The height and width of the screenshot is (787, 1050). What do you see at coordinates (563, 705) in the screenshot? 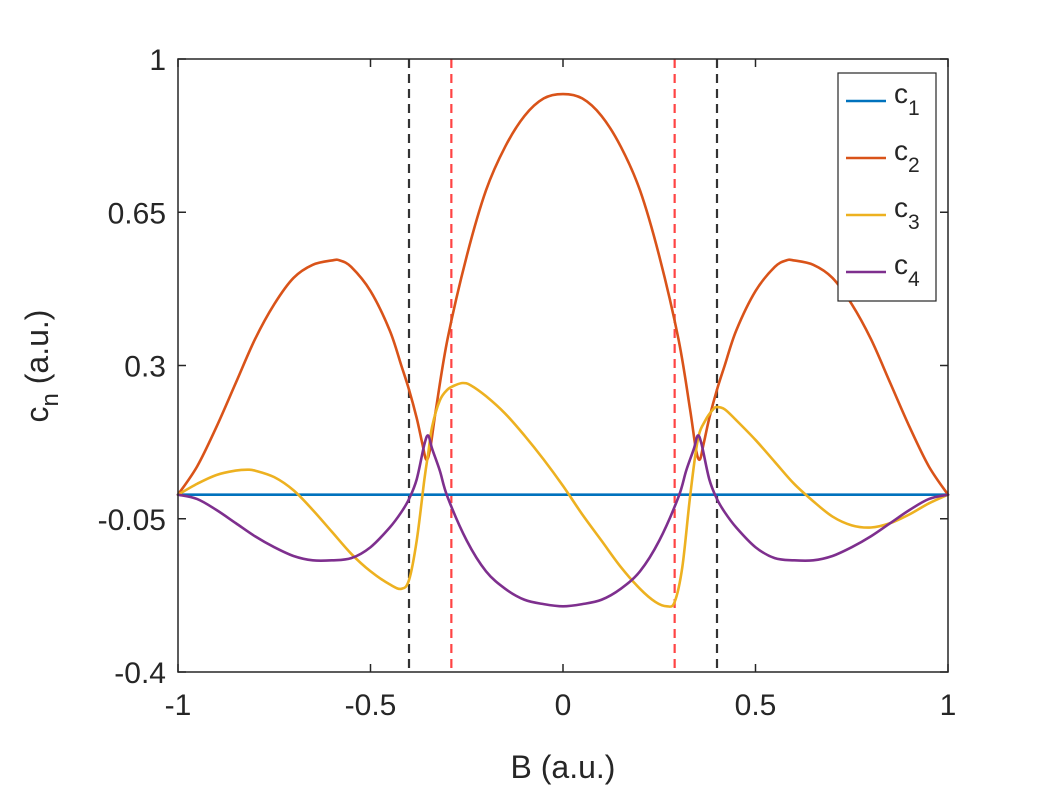
I see `x-tick-label: 0` at bounding box center [563, 705].